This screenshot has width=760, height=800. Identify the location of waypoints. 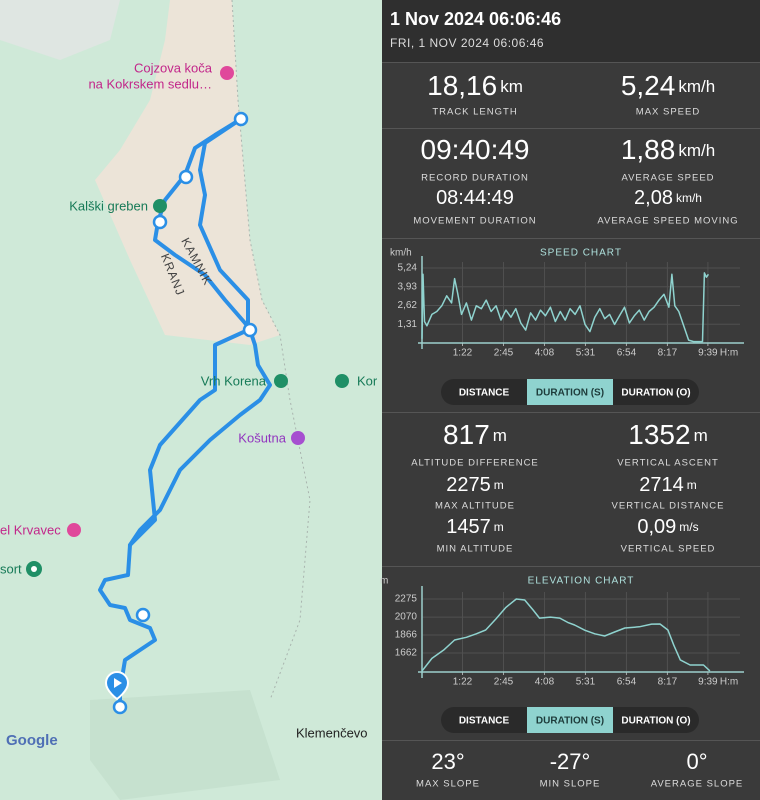
(185, 413).